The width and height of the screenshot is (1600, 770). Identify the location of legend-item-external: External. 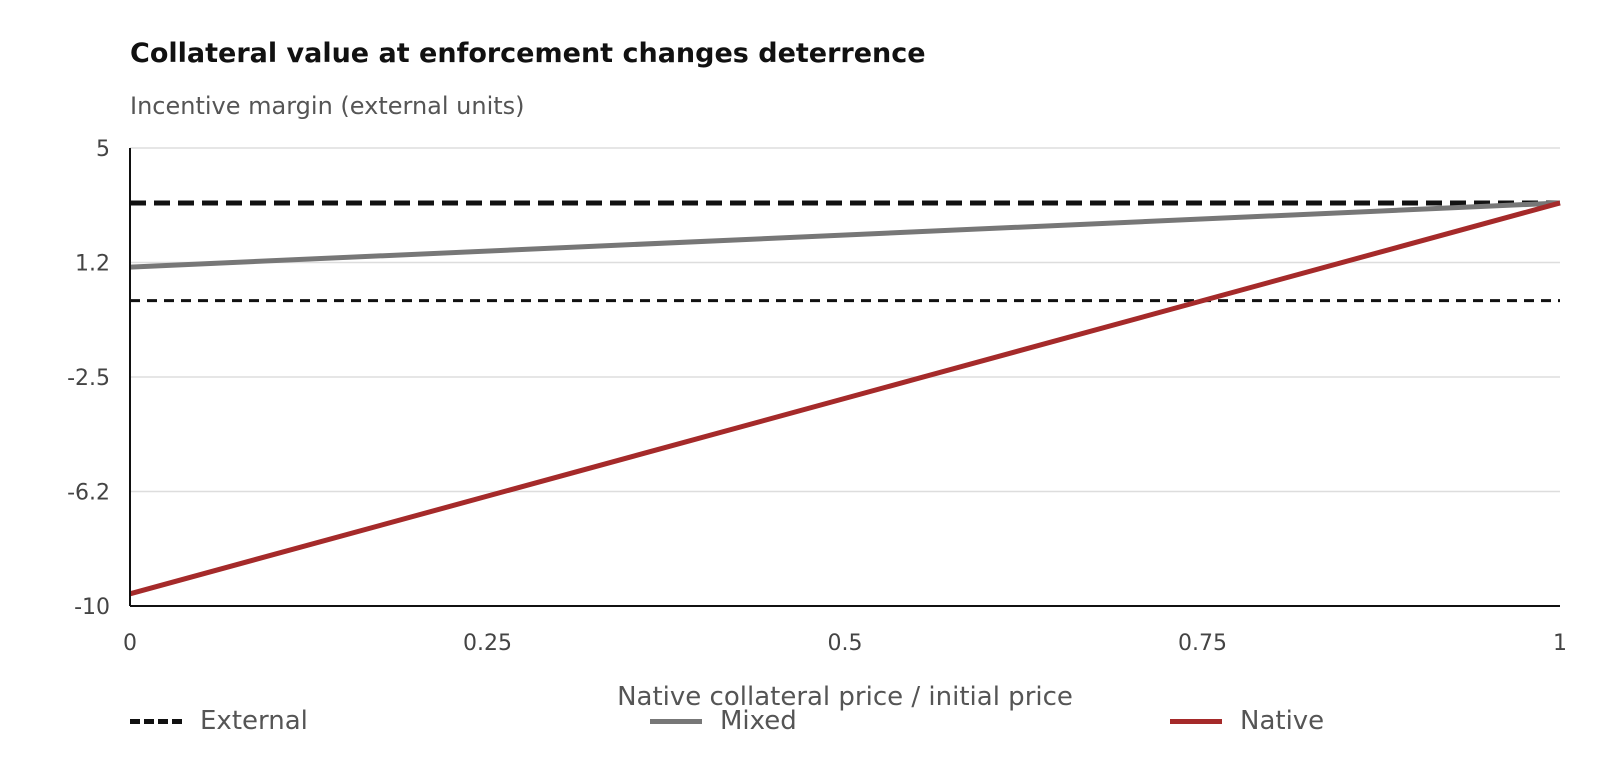
(219, 721).